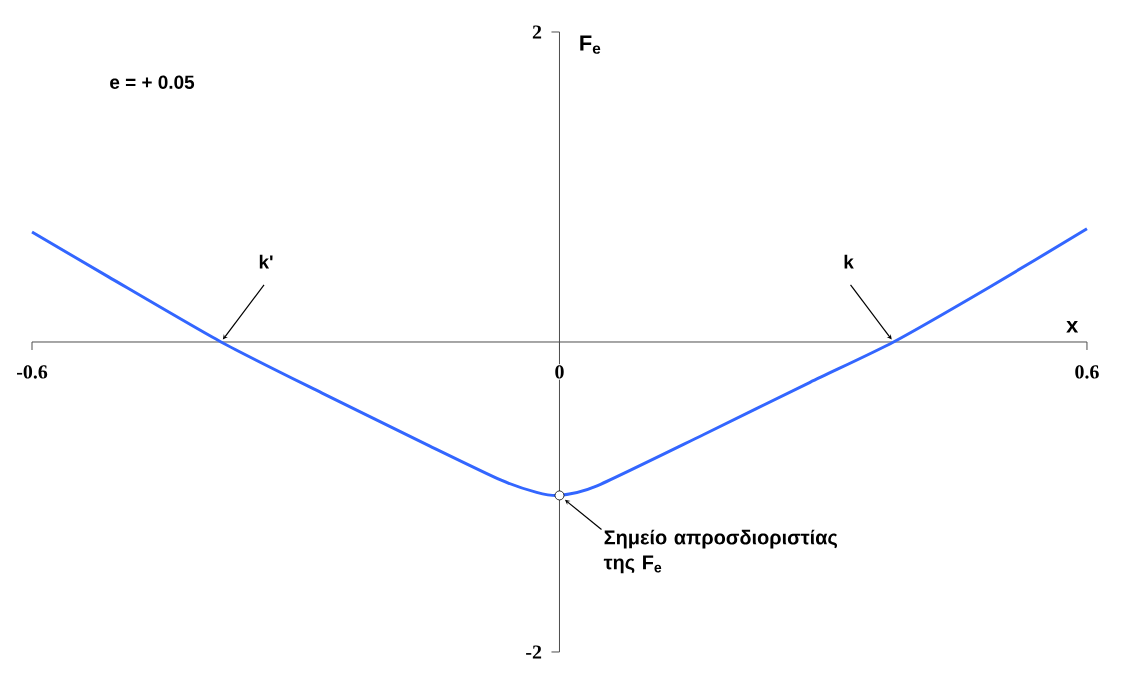 Image resolution: width=1127 pixels, height=691 pixels. Describe the element at coordinates (1087, 372) in the screenshot. I see `x-tick-label: 0.6` at that location.